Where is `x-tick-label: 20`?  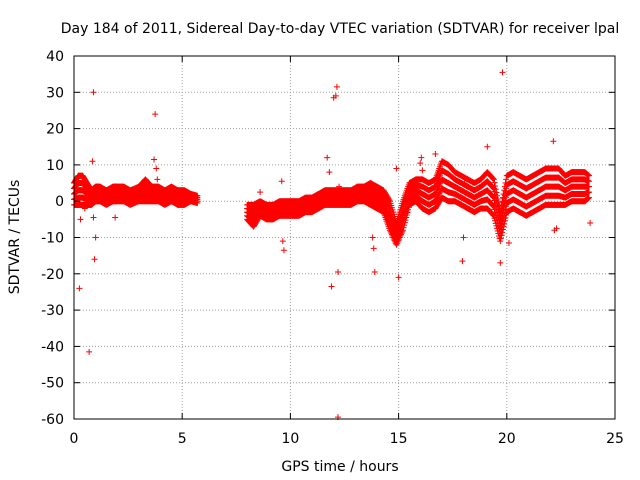 x-tick-label: 20 is located at coordinates (507, 439).